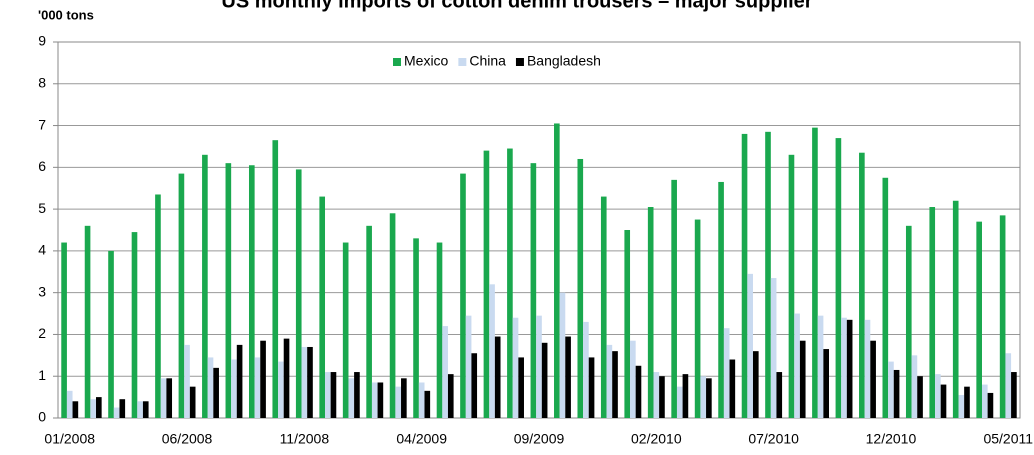 Image resolution: width=1034 pixels, height=455 pixels. Describe the element at coordinates (187, 439) in the screenshot. I see `x-tick-label: 06/2008` at that location.